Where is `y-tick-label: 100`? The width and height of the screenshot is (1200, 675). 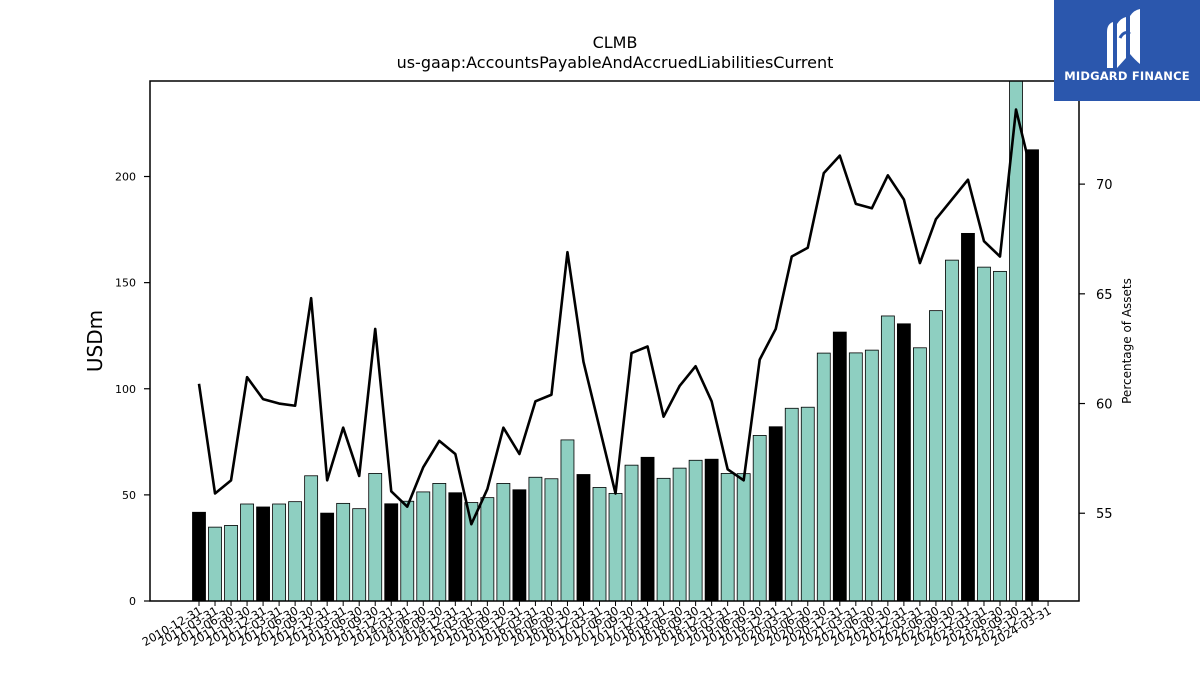 y-tick-label: 100 is located at coordinates (125, 389).